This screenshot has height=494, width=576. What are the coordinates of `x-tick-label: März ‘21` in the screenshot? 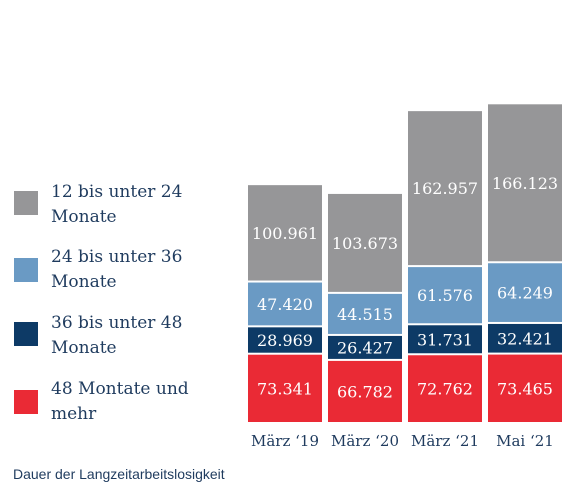 It's located at (445, 441).